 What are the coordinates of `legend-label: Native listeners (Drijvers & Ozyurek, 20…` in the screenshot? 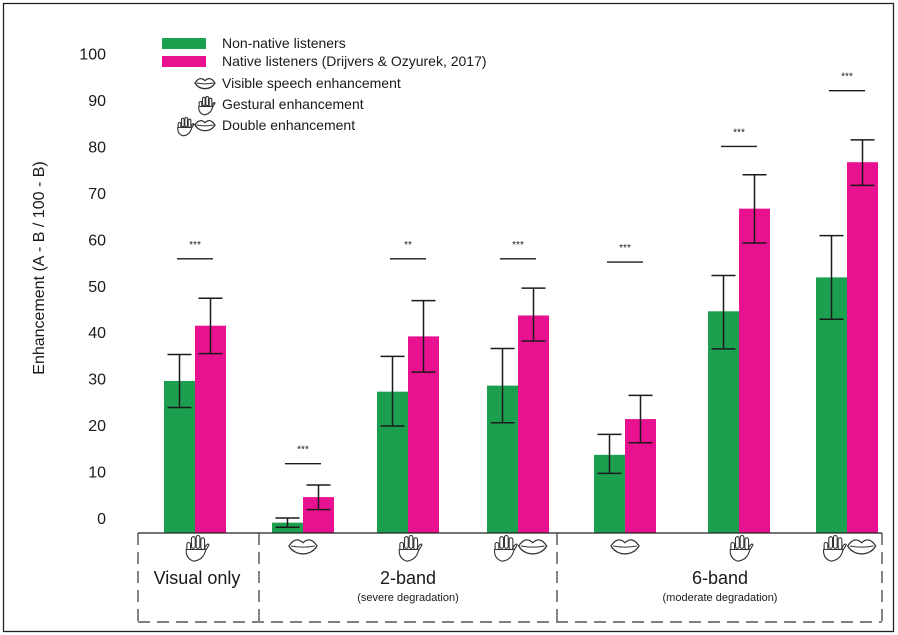 It's located at (354, 61).